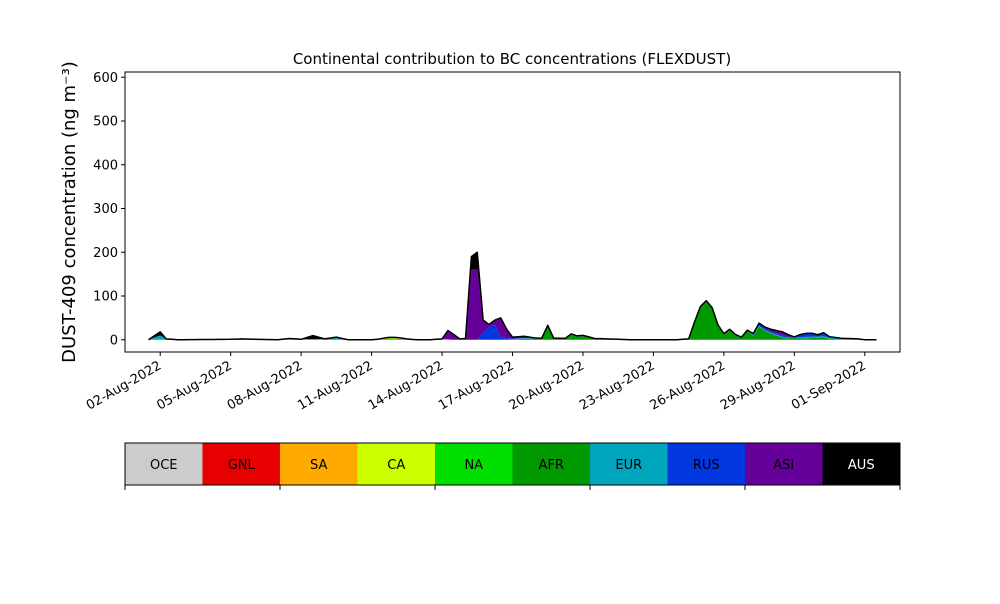 The image size is (1000, 604). What do you see at coordinates (265, 385) in the screenshot?
I see `x-tick-label-2022-08-08: 08-Aug-2022` at bounding box center [265, 385].